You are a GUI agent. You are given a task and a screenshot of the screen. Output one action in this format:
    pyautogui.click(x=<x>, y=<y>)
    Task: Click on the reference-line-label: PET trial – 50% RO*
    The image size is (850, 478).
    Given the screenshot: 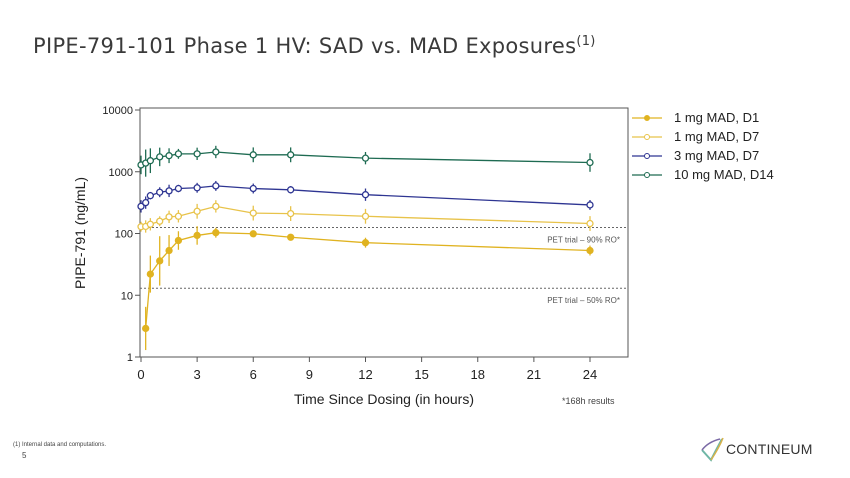 What is the action you would take?
    pyautogui.click(x=583, y=300)
    